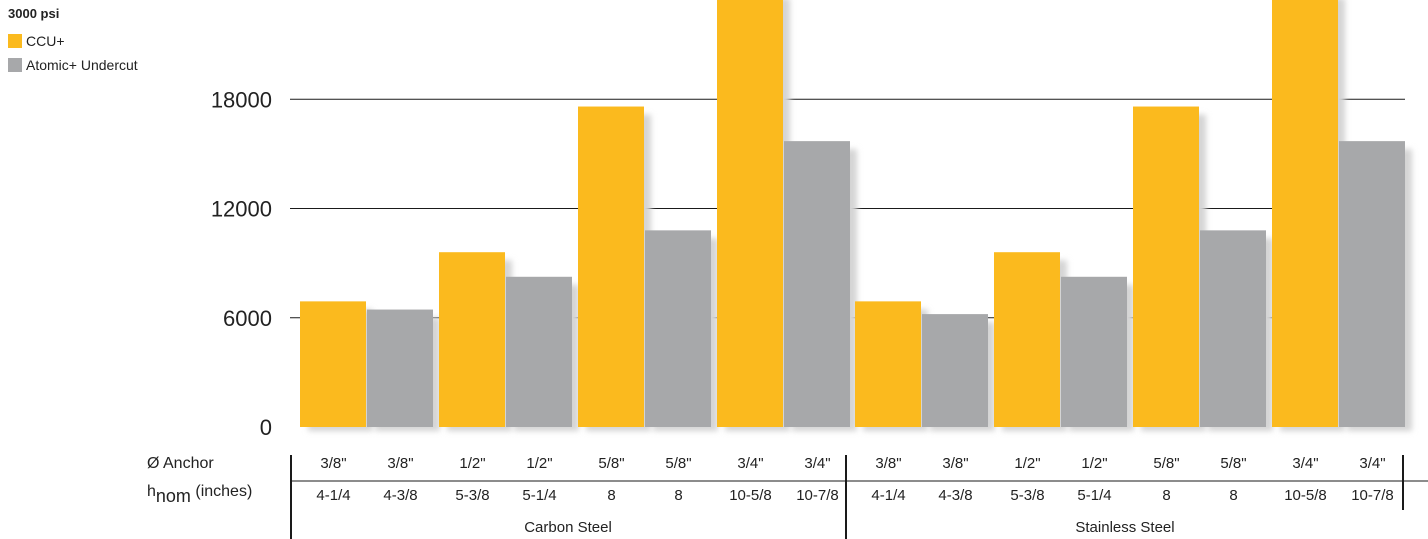 Image resolution: width=1428 pixels, height=539 pixels. Describe the element at coordinates (15, 41) in the screenshot. I see `legend-swatch-ccu` at that location.